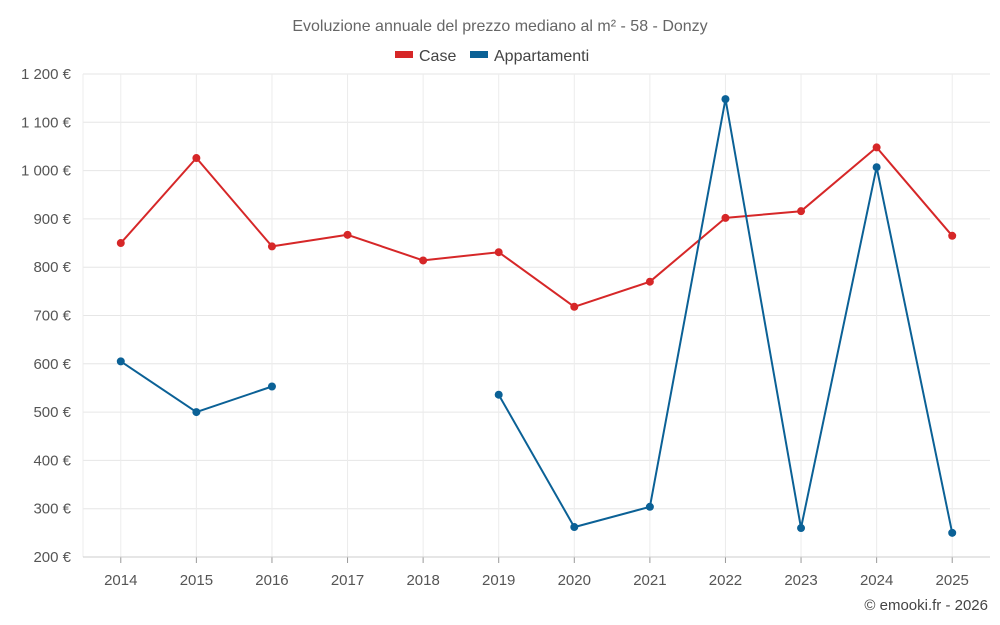 Image resolution: width=1000 pixels, height=625 pixels. I want to click on x-tick-label: 2014, so click(120, 580).